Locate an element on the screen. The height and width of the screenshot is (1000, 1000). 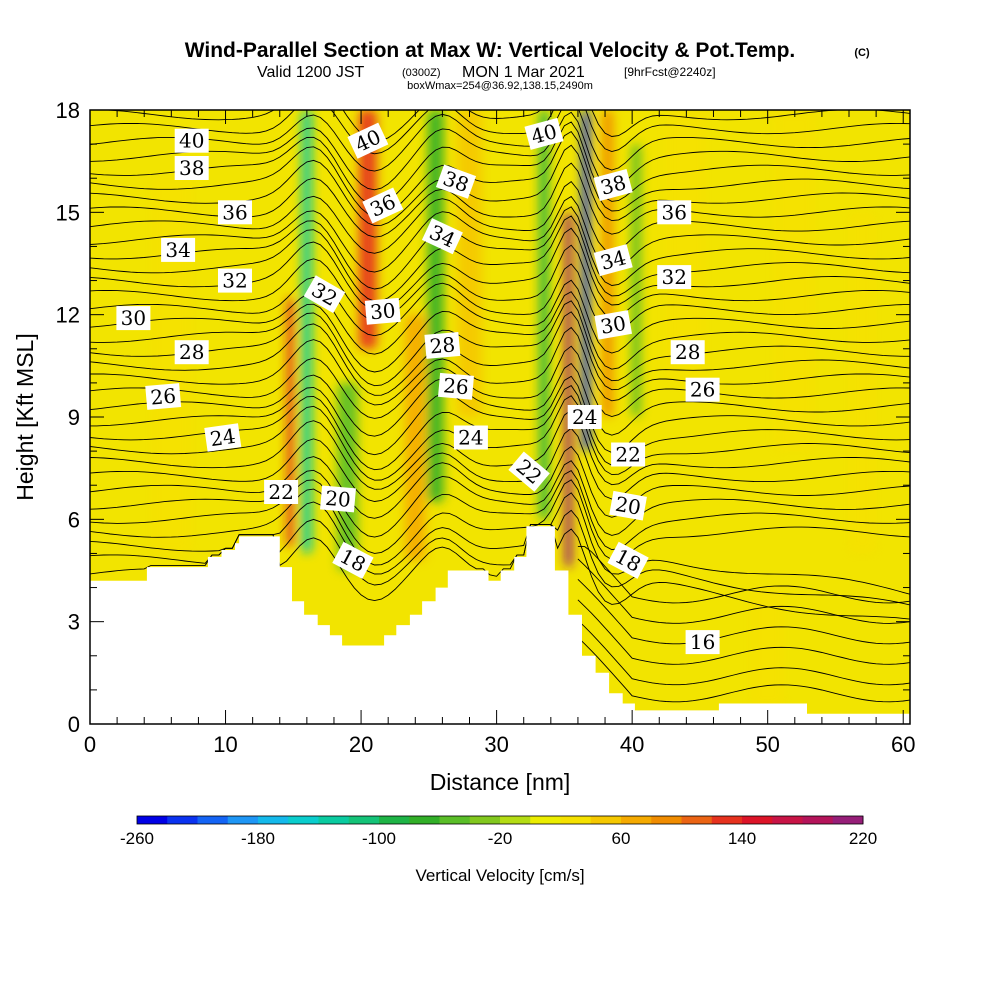
valid-time-utc: (0300Z) is located at coordinates (421, 73).